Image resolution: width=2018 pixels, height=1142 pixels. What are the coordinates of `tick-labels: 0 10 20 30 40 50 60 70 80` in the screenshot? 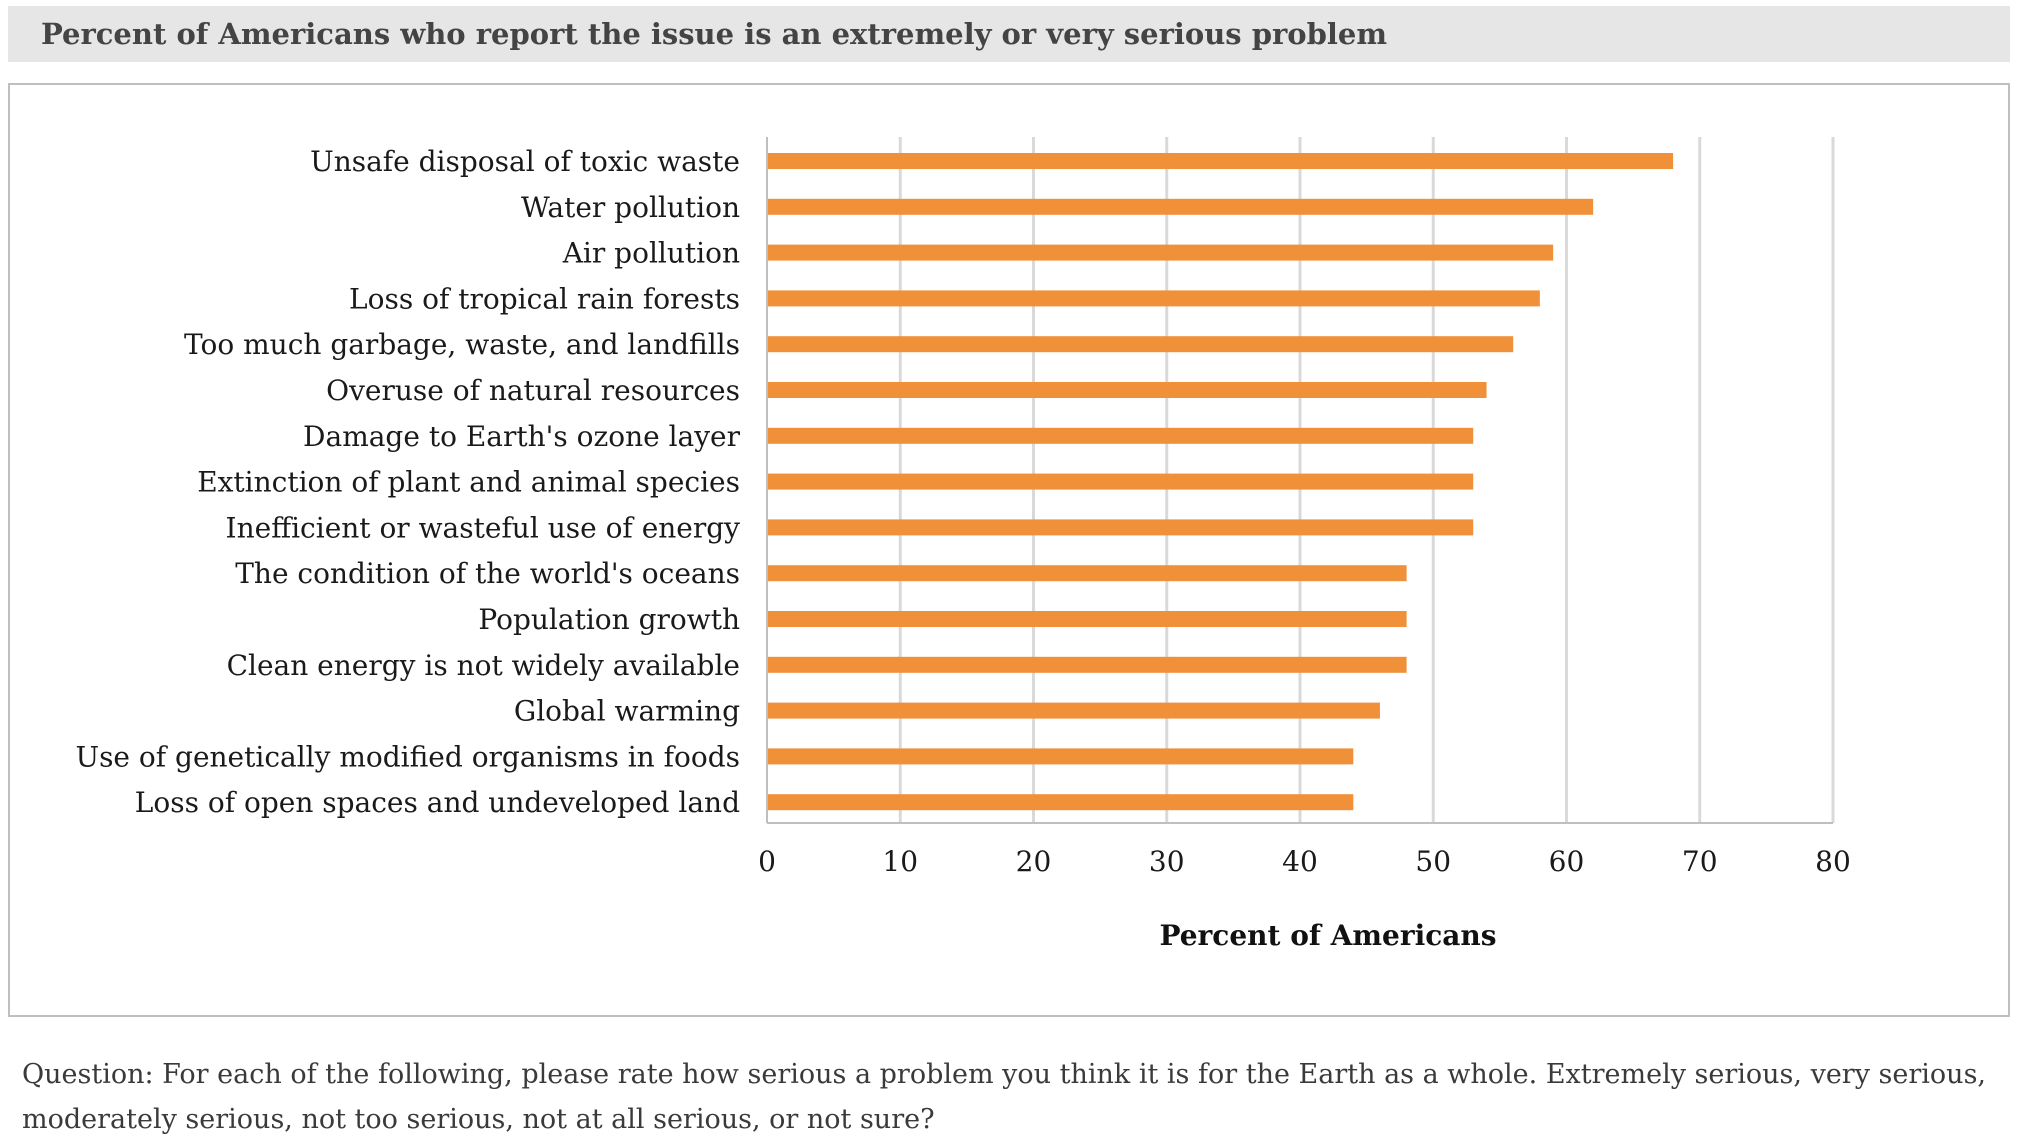 It's located at (1304, 861).